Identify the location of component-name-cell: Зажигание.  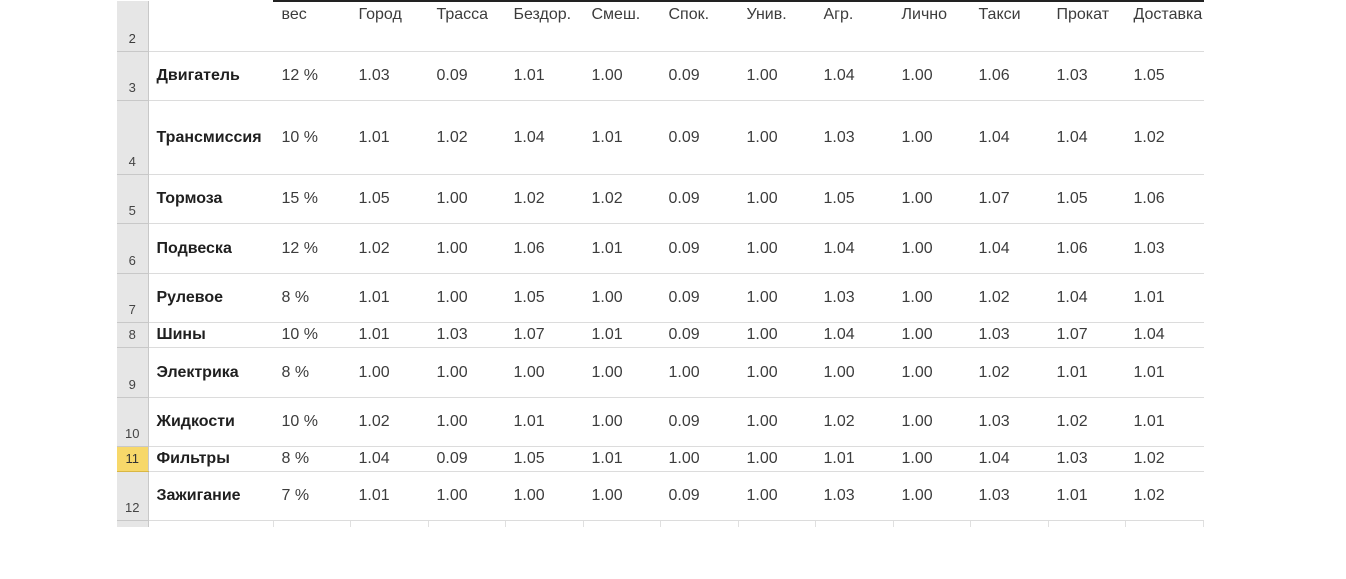
(210, 496).